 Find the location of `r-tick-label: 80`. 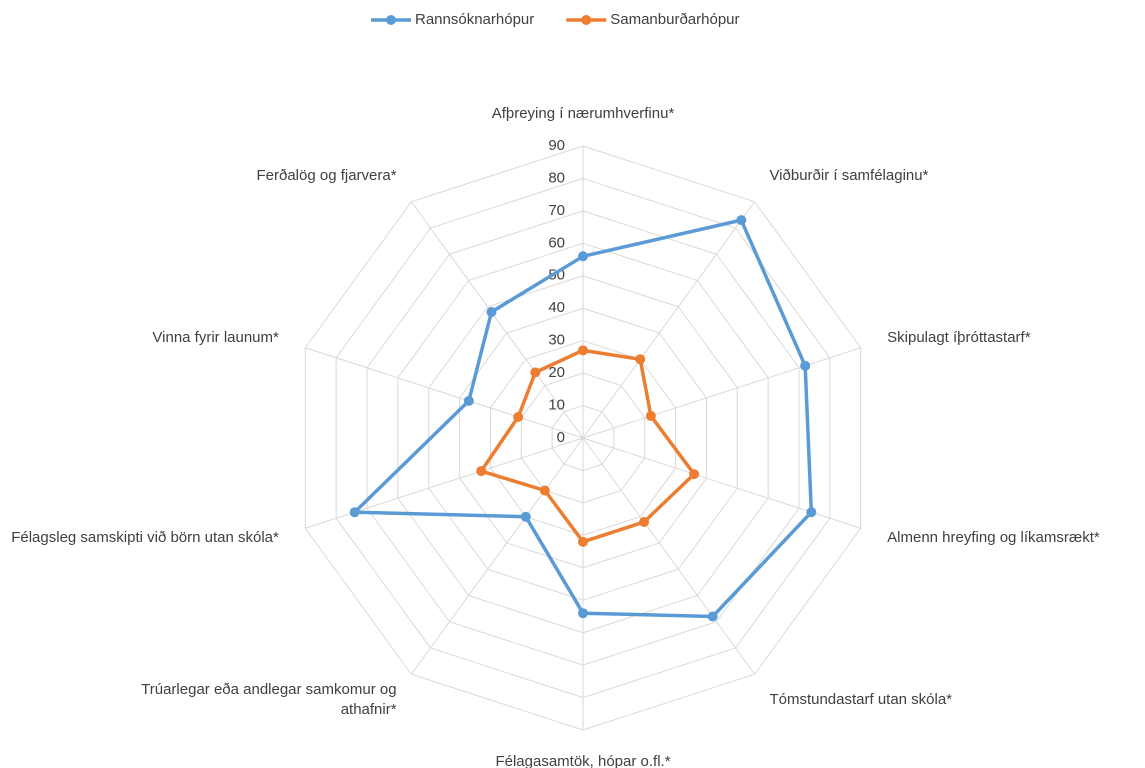

r-tick-label: 80 is located at coordinates (556, 177).